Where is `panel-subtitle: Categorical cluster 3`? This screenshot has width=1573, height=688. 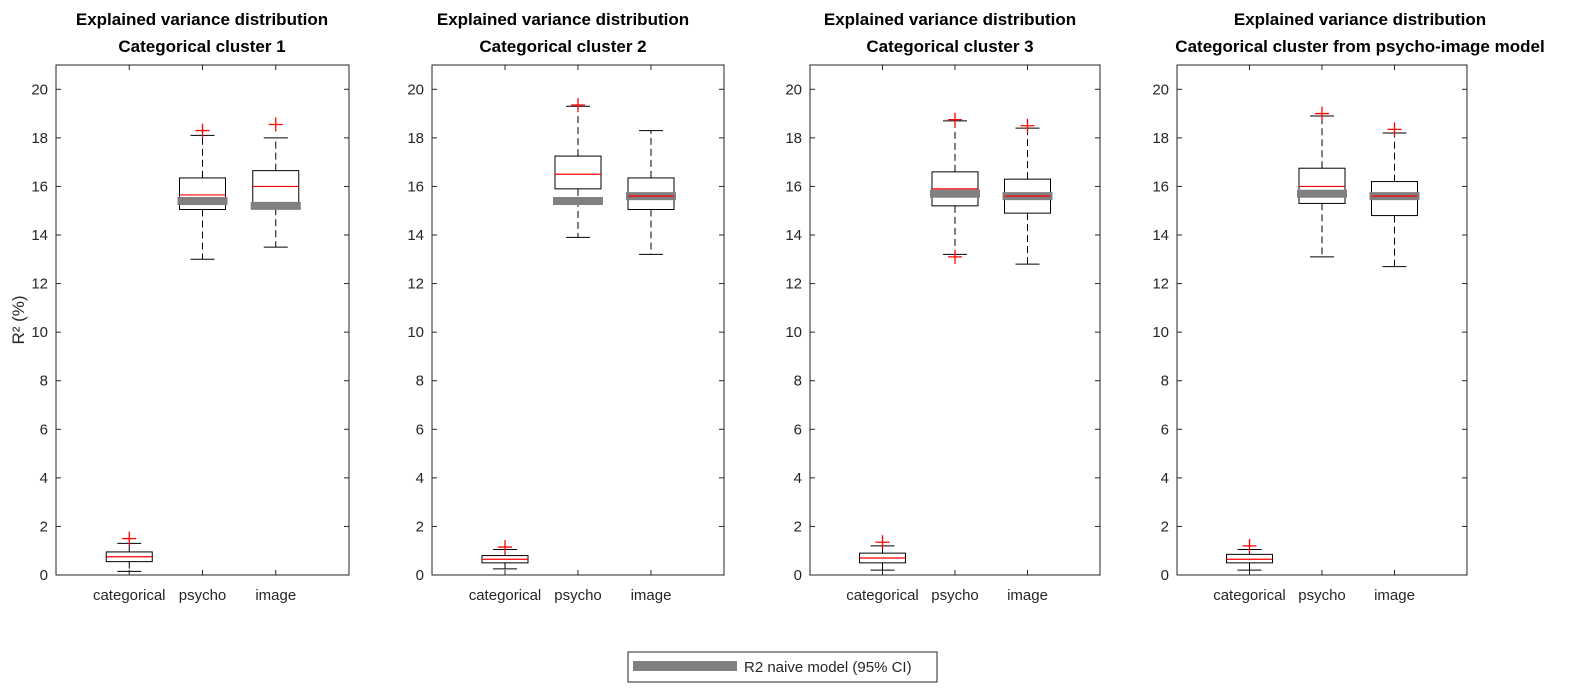 panel-subtitle: Categorical cluster 3 is located at coordinates (949, 46).